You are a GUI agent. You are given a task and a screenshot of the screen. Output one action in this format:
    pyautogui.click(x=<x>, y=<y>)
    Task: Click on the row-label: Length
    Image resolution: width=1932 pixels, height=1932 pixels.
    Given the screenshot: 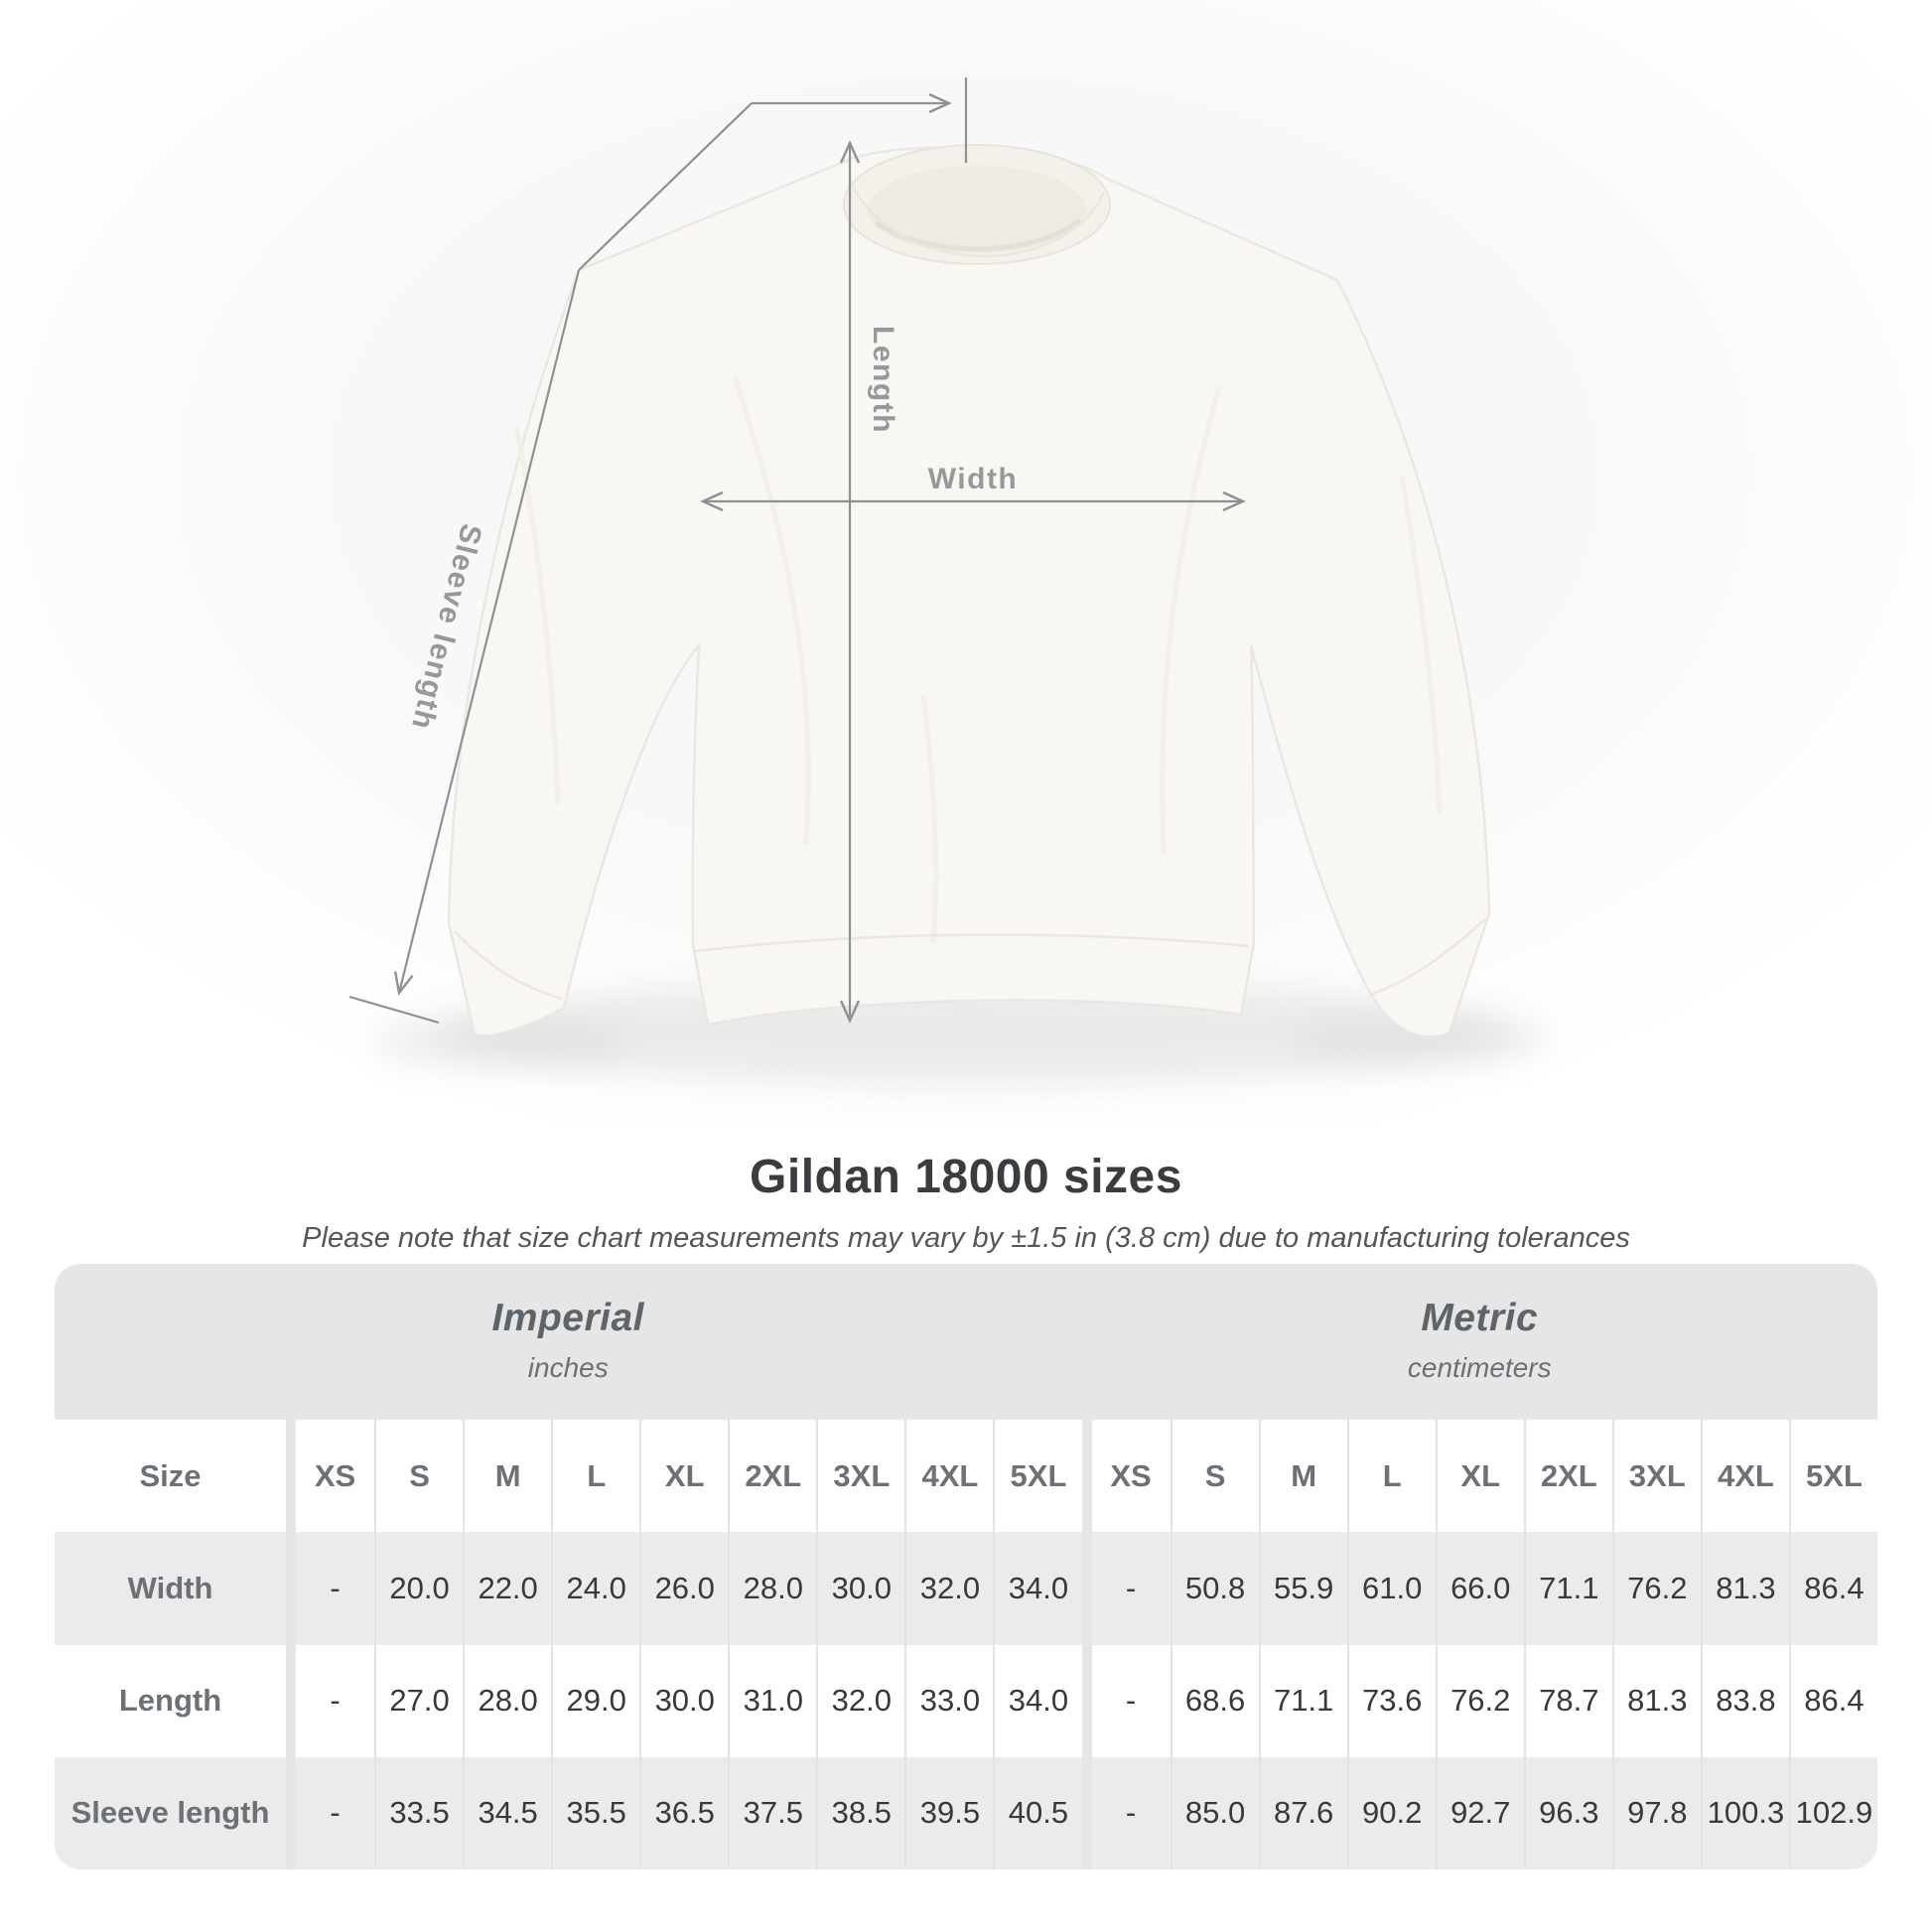 What is the action you would take?
    pyautogui.click(x=170, y=1701)
    